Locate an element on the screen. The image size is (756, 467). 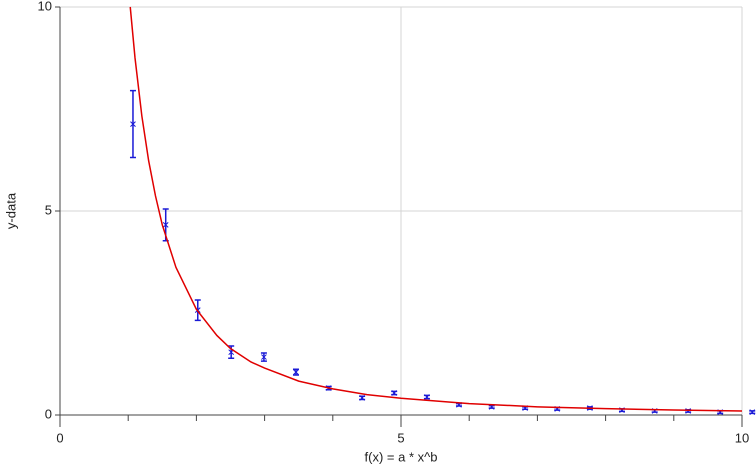
x-tick-label: 0 is located at coordinates (59, 437).